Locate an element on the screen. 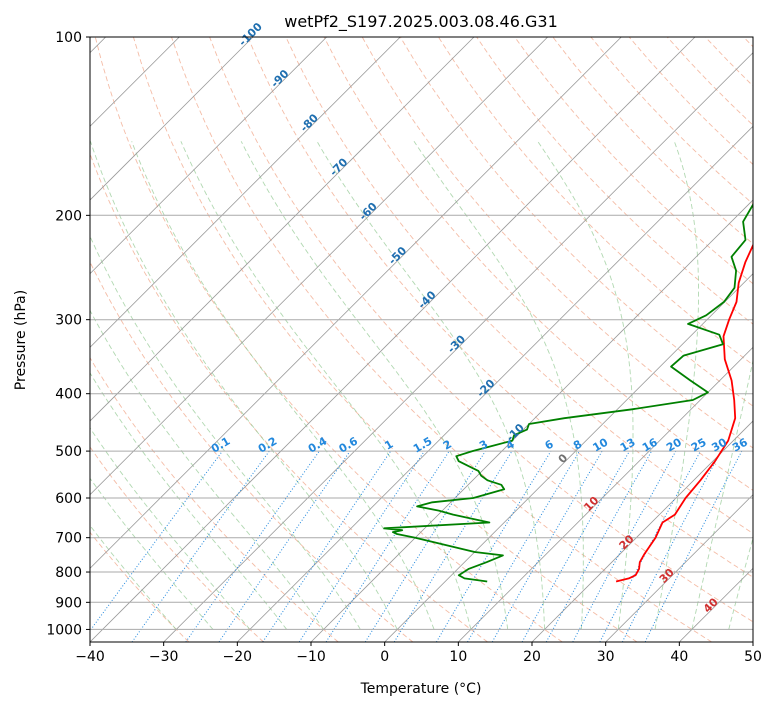 Image resolution: width=775 pixels, height=708 pixels. y-tick-label: 200 is located at coordinates (68, 216).